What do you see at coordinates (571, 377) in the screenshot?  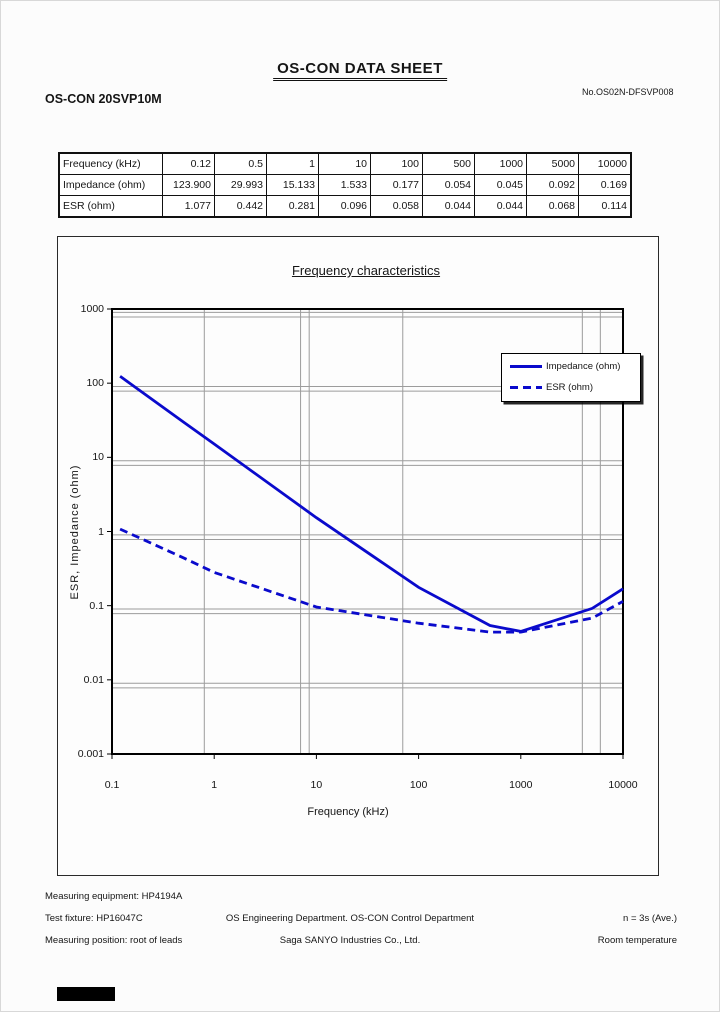 I see `chart-legend: Impedance (ohm) ESR (ohm)` at bounding box center [571, 377].